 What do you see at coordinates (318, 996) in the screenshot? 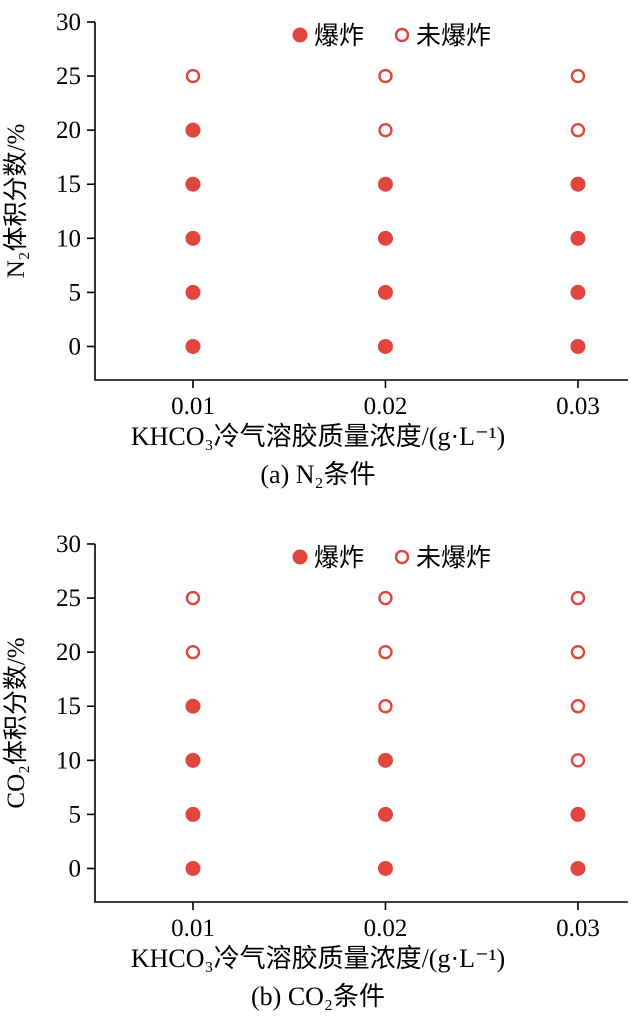
I see `caption-b: (b) CO₂条件` at bounding box center [318, 996].